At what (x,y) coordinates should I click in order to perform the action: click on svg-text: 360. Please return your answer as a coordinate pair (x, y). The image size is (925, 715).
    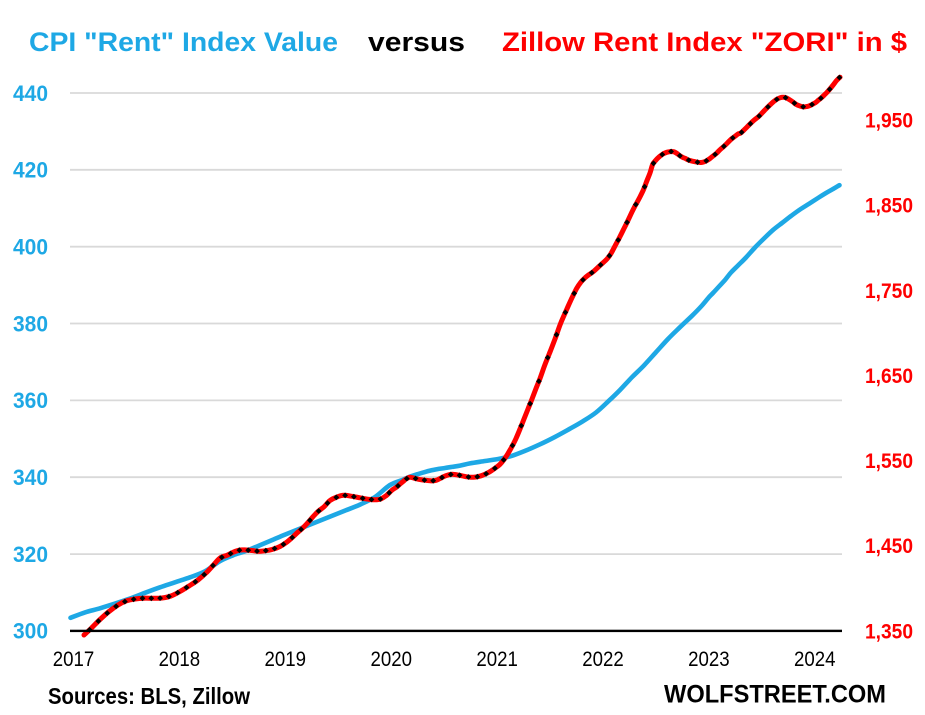
    Looking at the image, I should click on (30, 400).